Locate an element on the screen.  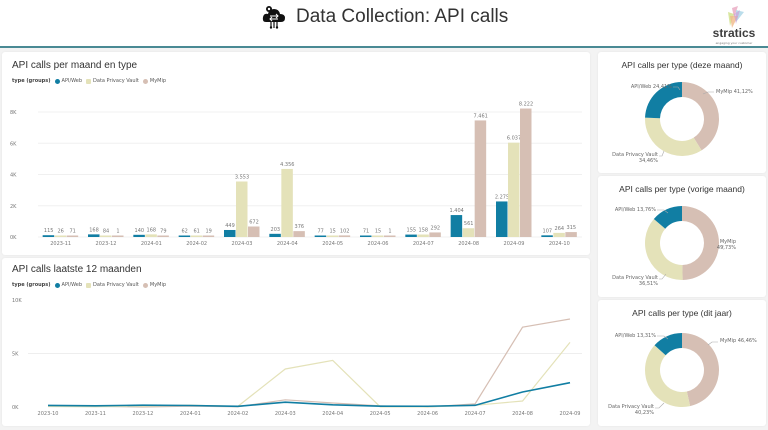
data-label: 3.553 is located at coordinates (242, 177).